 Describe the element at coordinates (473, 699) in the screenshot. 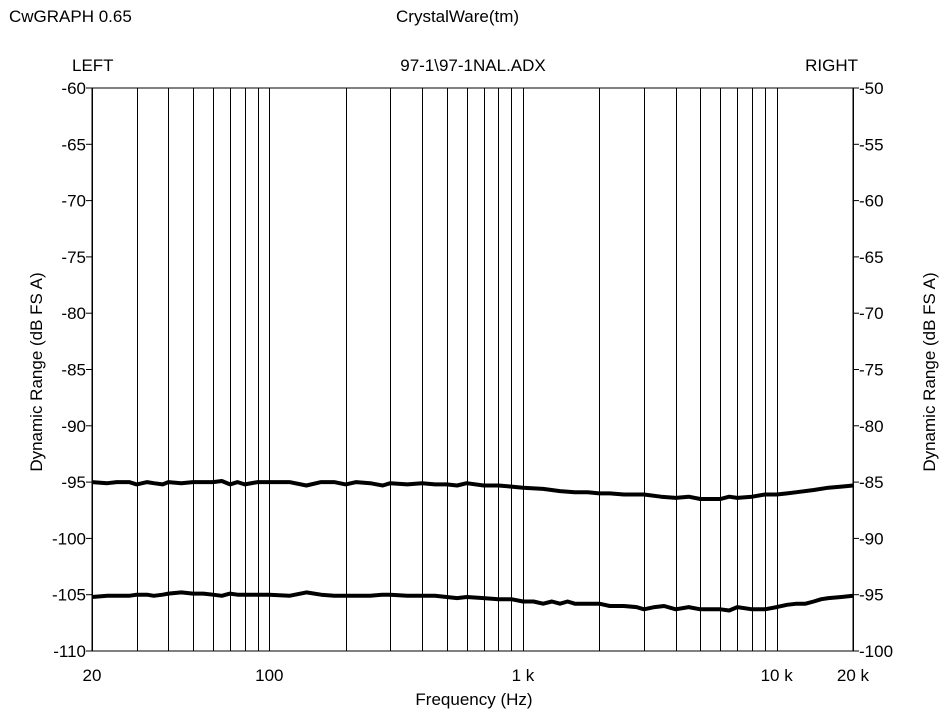

I see `x-axis-label: Frequency (Hz)` at that location.